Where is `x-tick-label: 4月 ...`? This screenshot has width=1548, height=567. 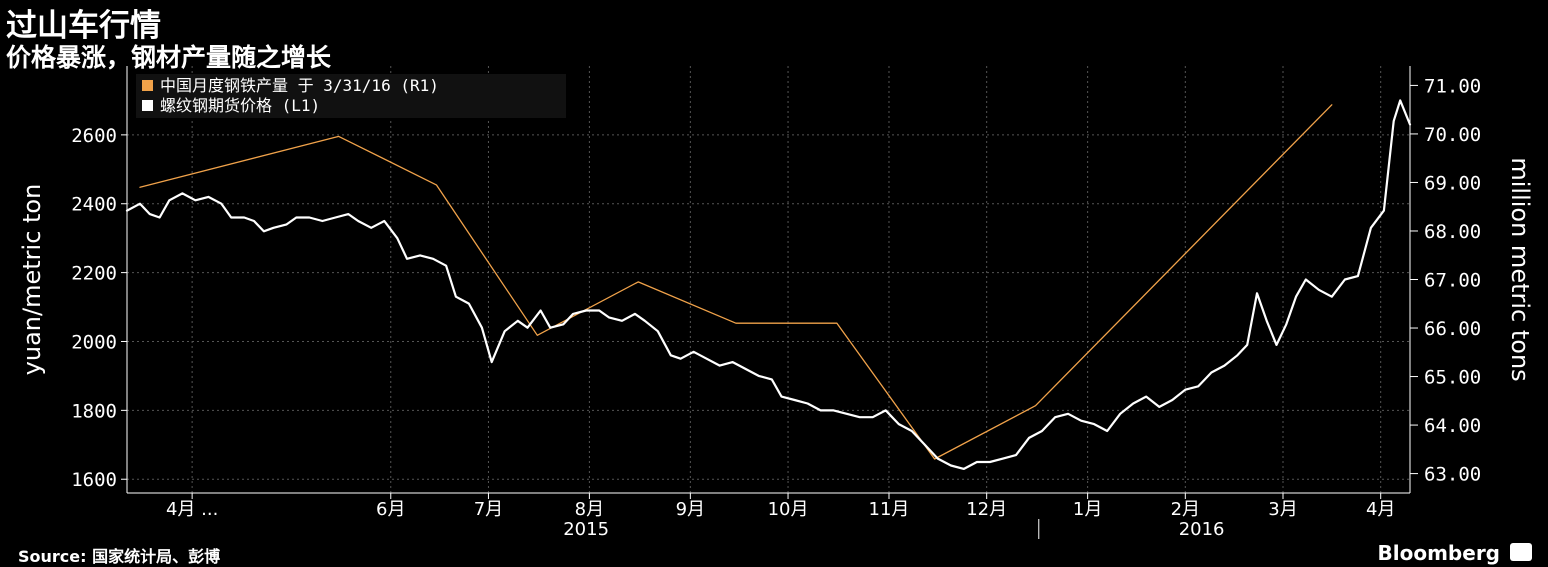
x-tick-label: 4月 ... is located at coordinates (192, 509).